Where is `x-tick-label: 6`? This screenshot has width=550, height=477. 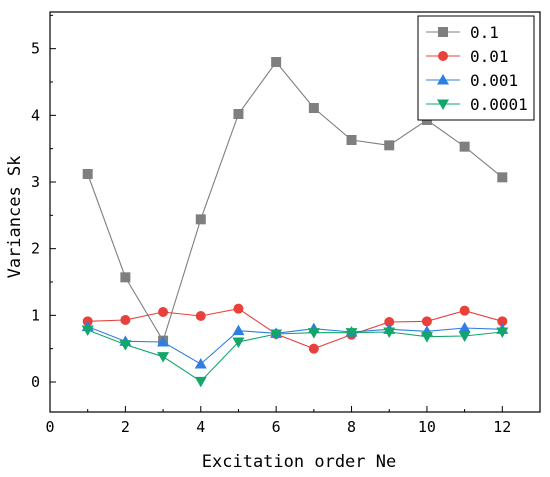
x-tick-label: 6 is located at coordinates (276, 427).